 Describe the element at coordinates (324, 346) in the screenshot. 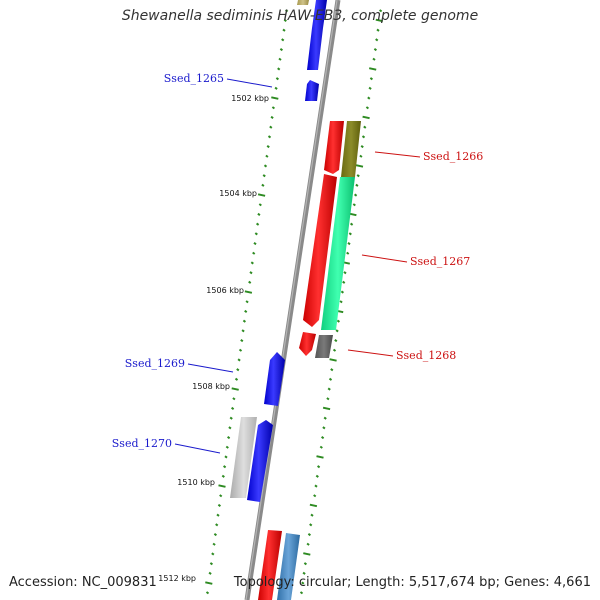

I see `gene-feature-ssed-1268-homolog` at that location.